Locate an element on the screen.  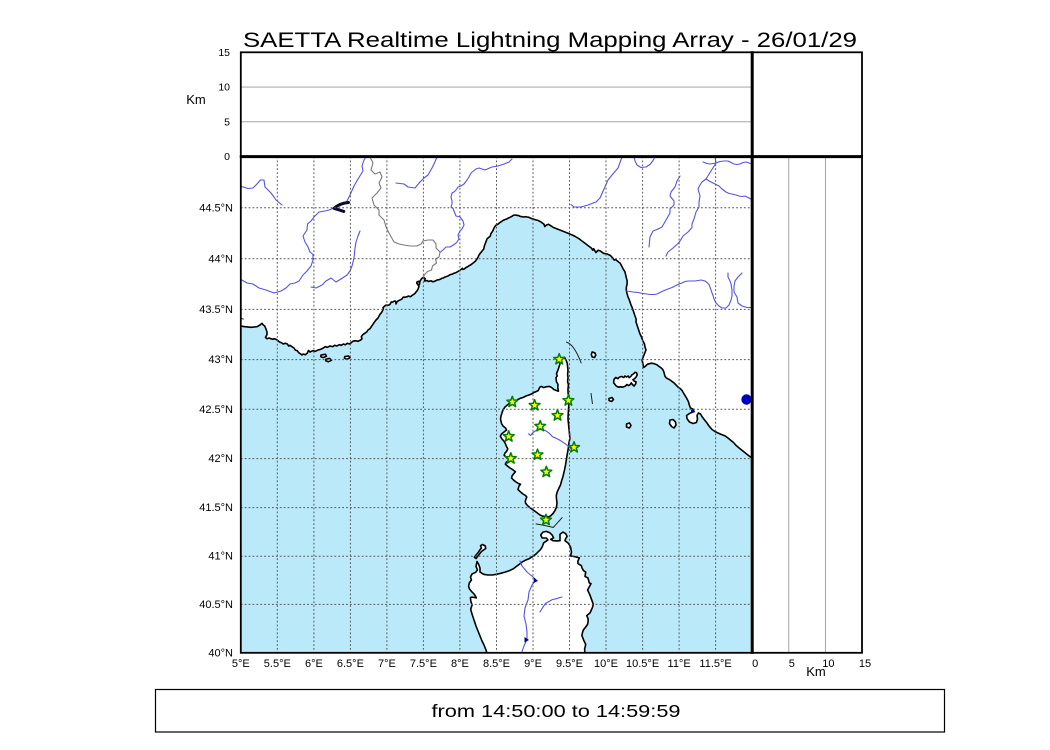
svg-text: from 14:50:00 to 14:59:59 is located at coordinates (556, 711).